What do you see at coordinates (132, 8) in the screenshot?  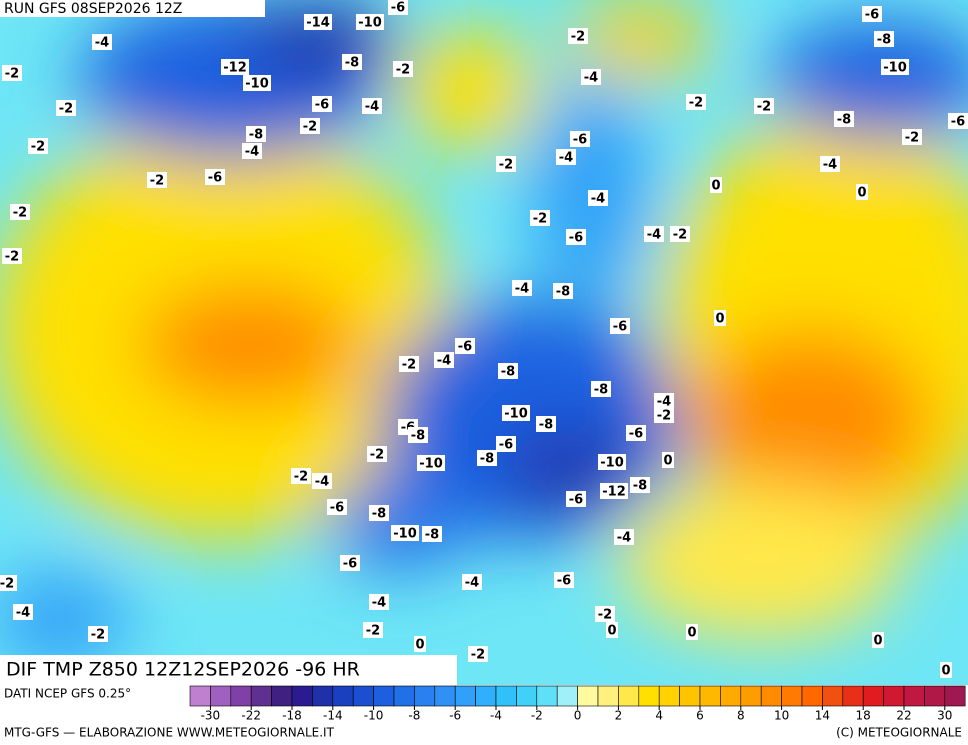 I see `run-box` at bounding box center [132, 8].